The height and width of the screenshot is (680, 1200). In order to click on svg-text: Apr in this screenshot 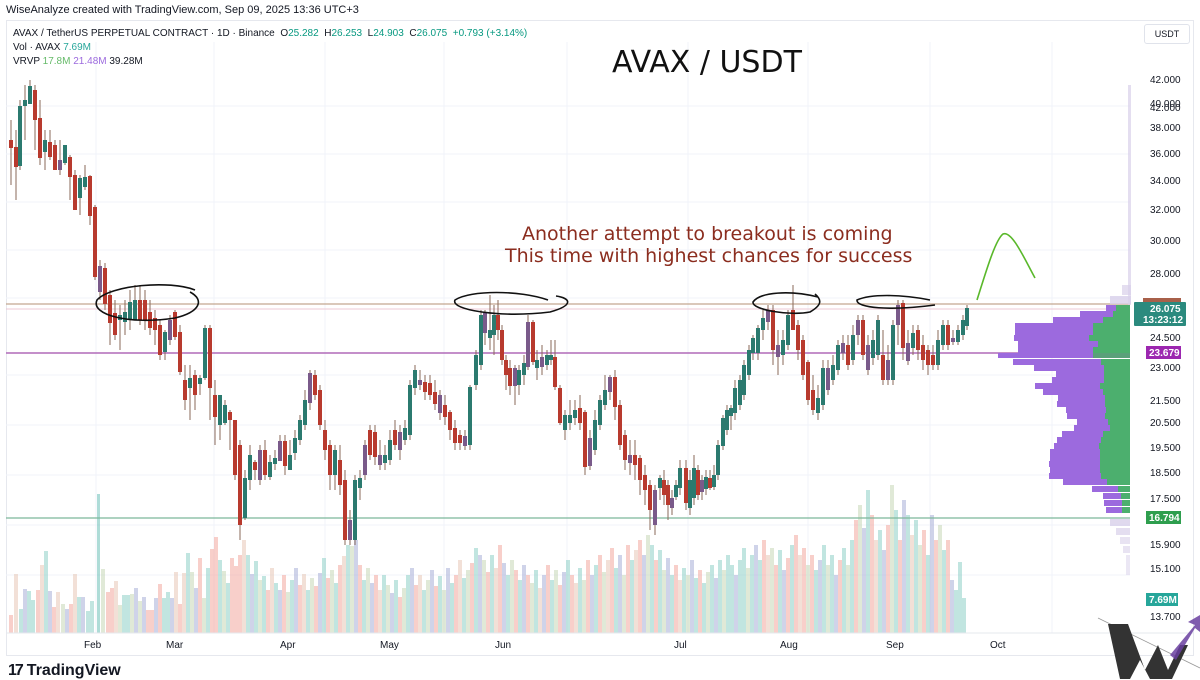, I will do `click(288, 645)`.